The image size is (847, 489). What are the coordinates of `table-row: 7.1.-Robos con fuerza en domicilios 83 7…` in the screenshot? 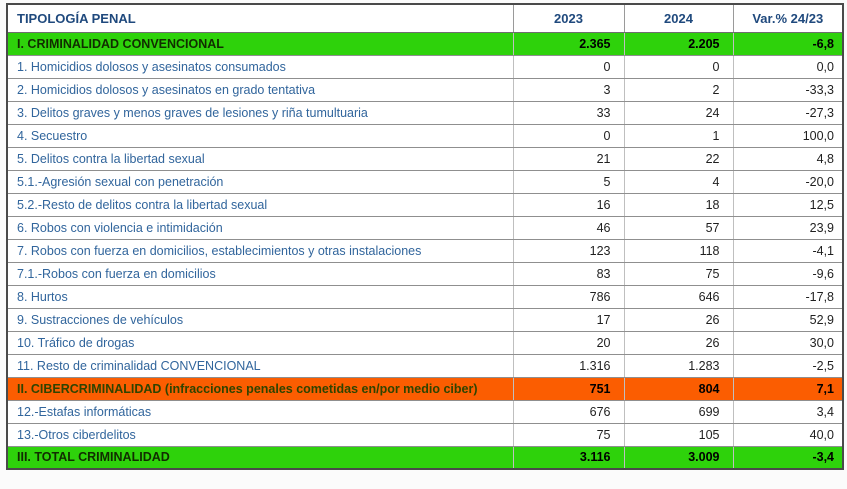 It's located at (425, 274).